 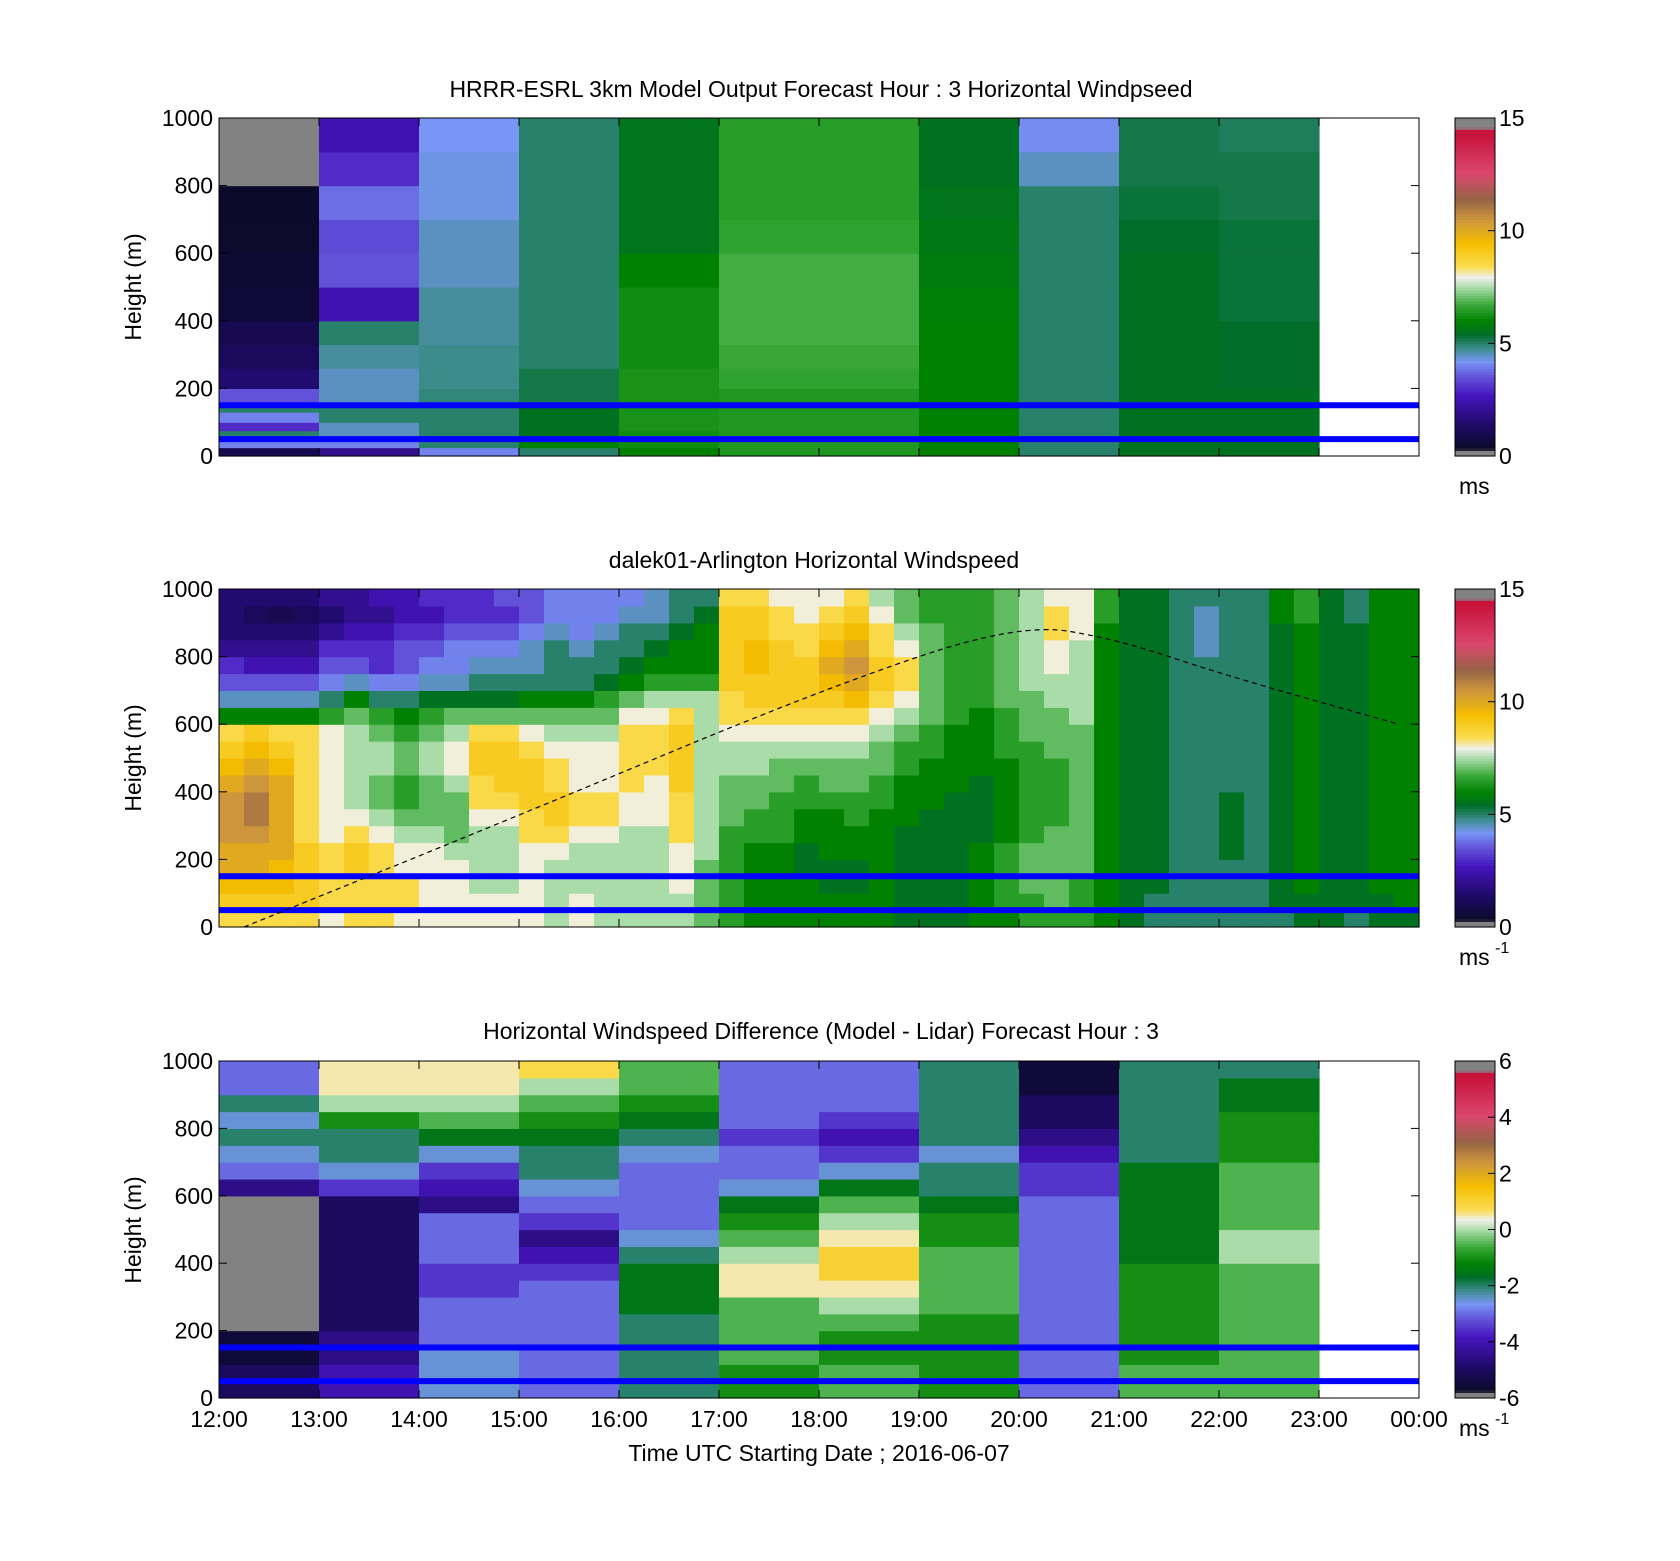 I want to click on panel-lidar-colorbar-tick-label: 5, so click(x=1505, y=814).